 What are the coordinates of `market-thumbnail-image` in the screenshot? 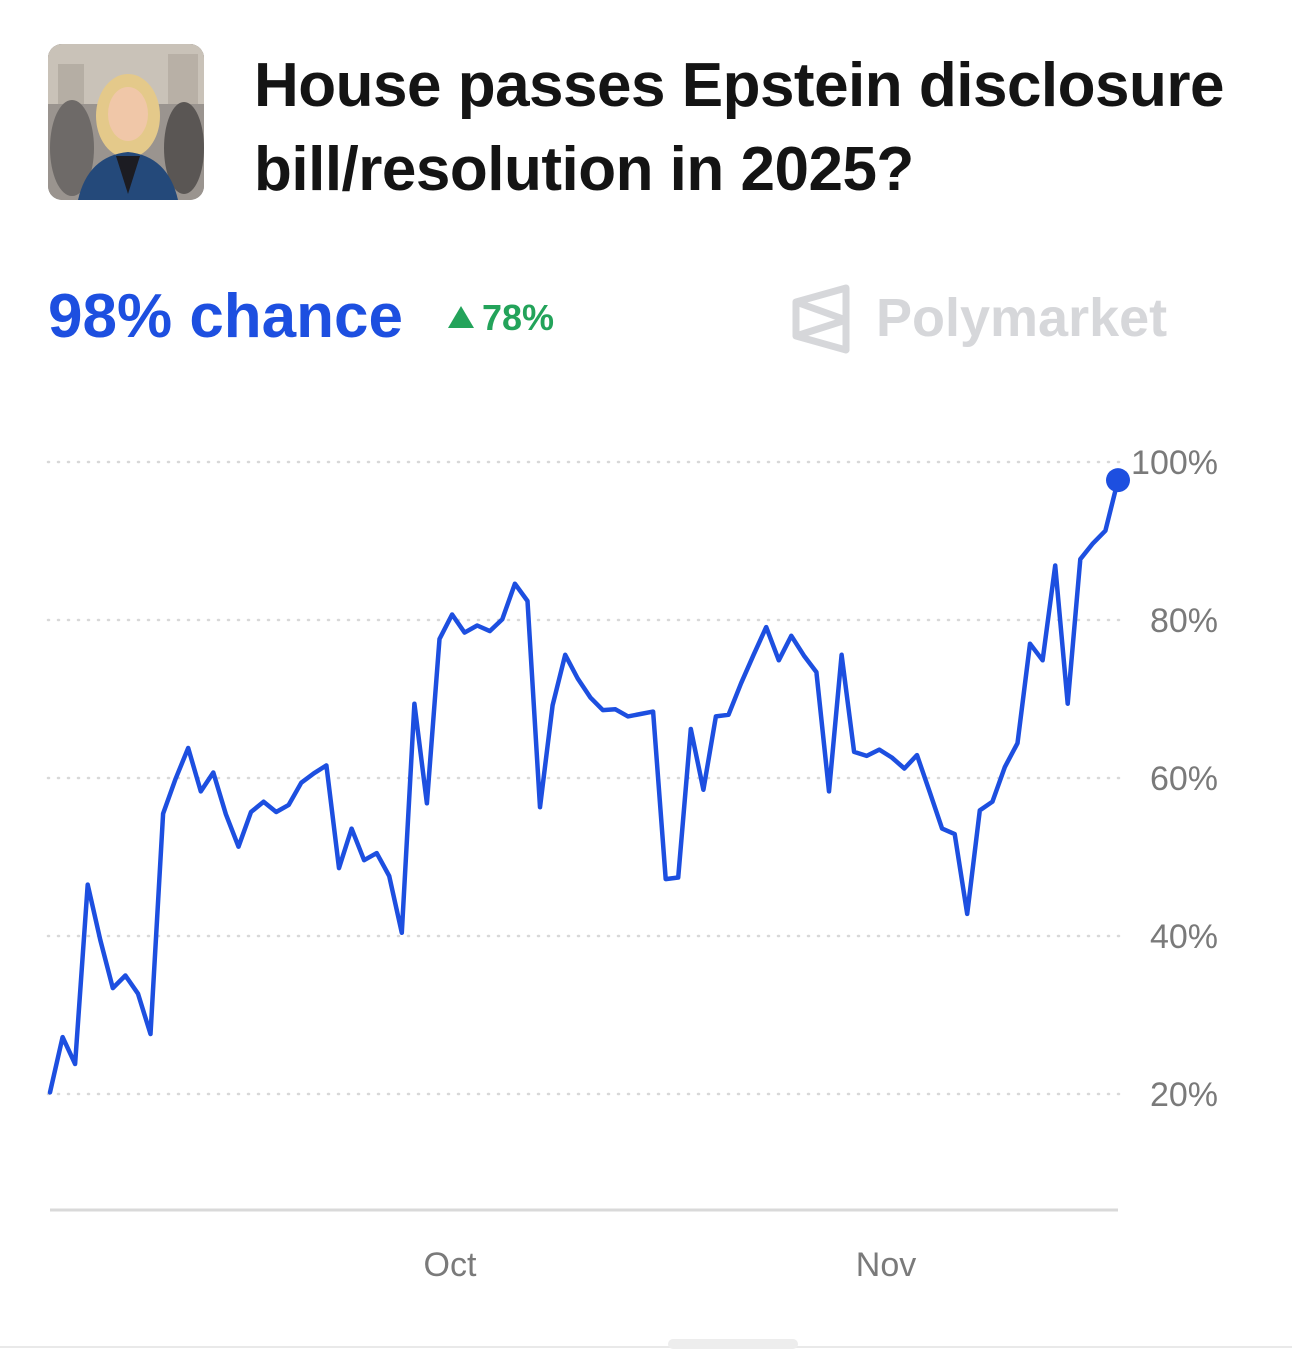 It's located at (126, 122).